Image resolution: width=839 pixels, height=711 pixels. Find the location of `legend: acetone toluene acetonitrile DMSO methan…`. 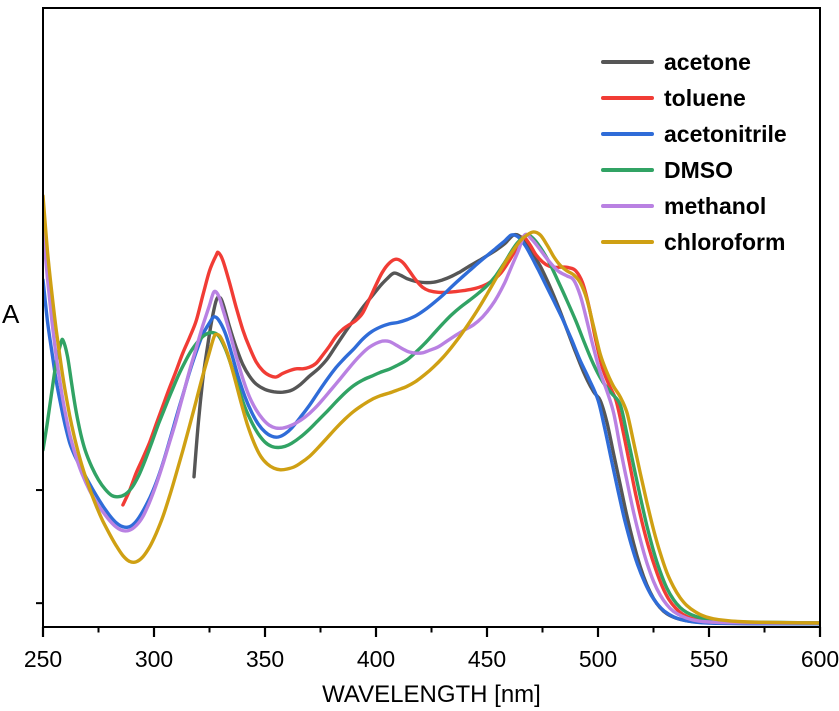

legend: acetone toluene acetonitrile DMSO methan… is located at coordinates (694, 152).